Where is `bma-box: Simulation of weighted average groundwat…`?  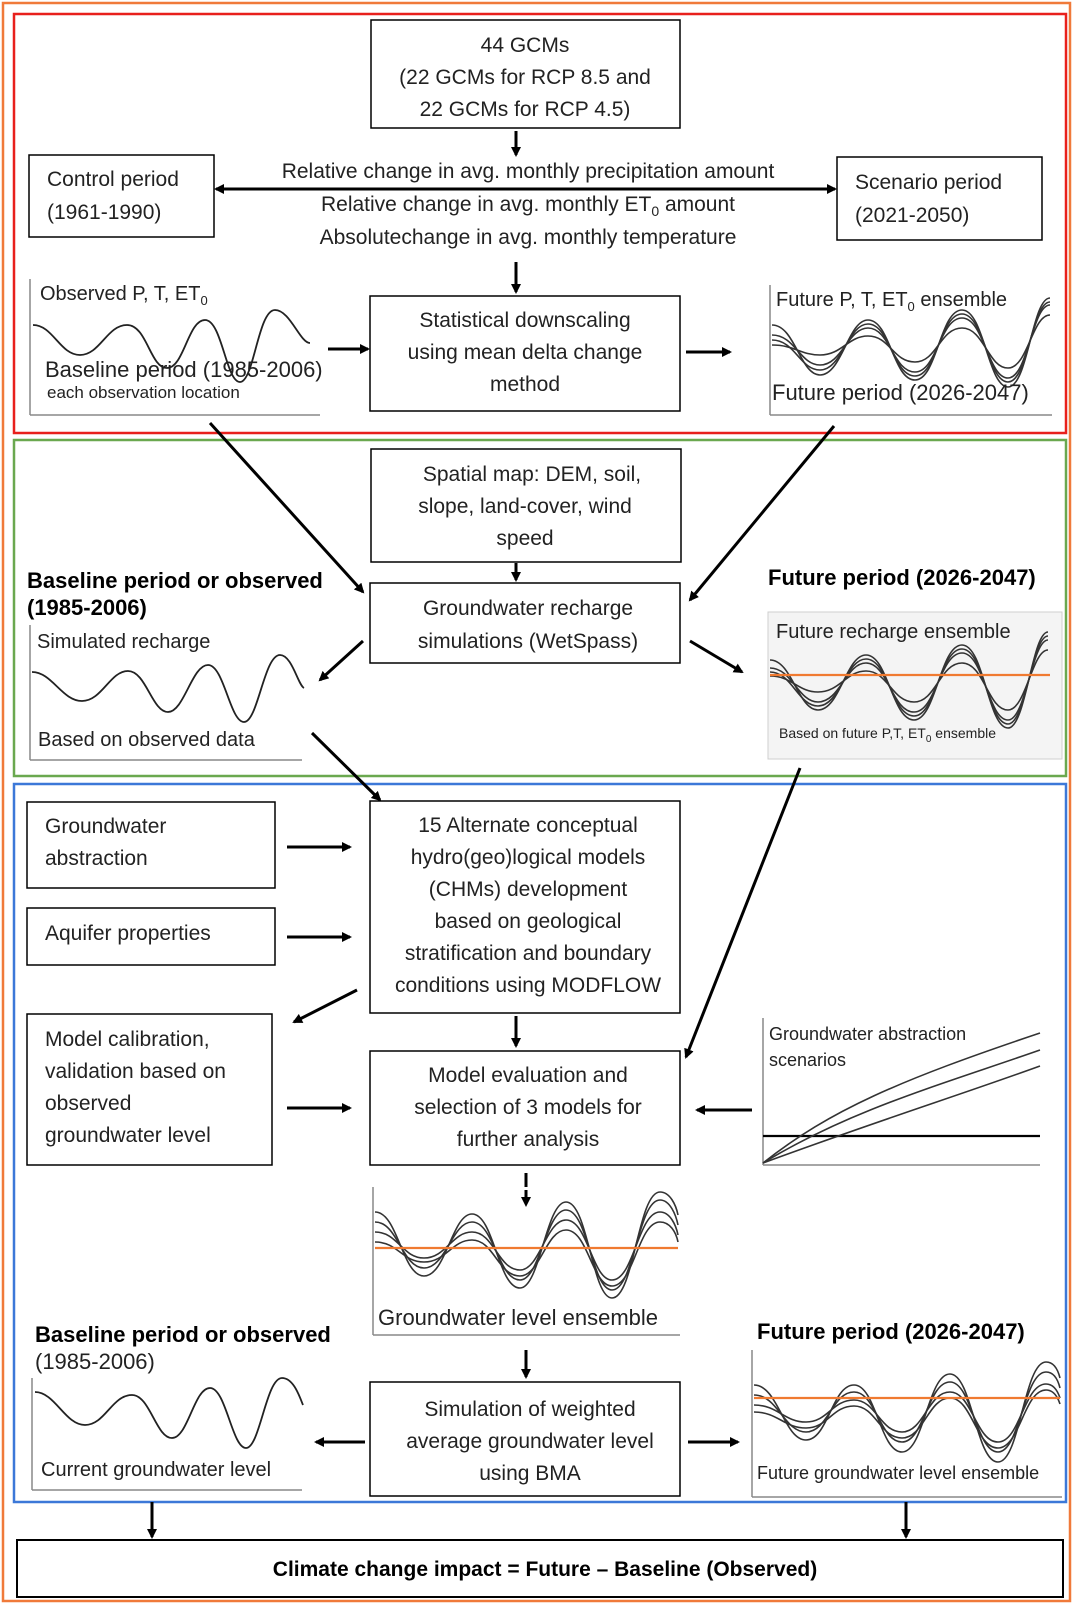 bma-box: Simulation of weighted average groundwat… is located at coordinates (525, 1439).